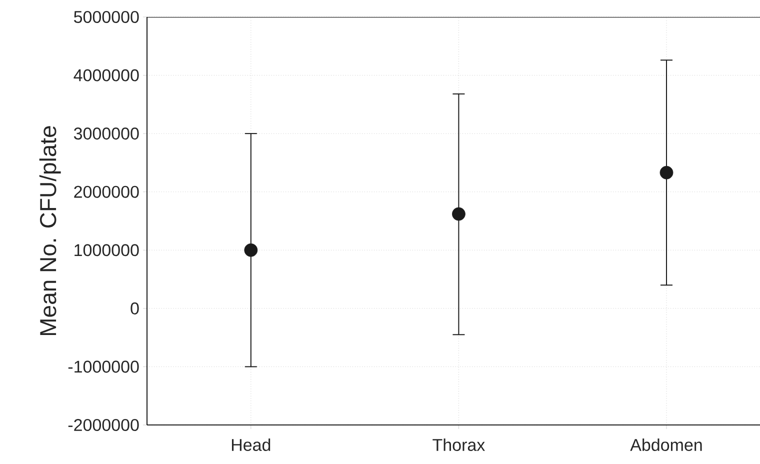 This screenshot has width=760, height=464. I want to click on x-tick-label: Thorax, so click(458, 444).